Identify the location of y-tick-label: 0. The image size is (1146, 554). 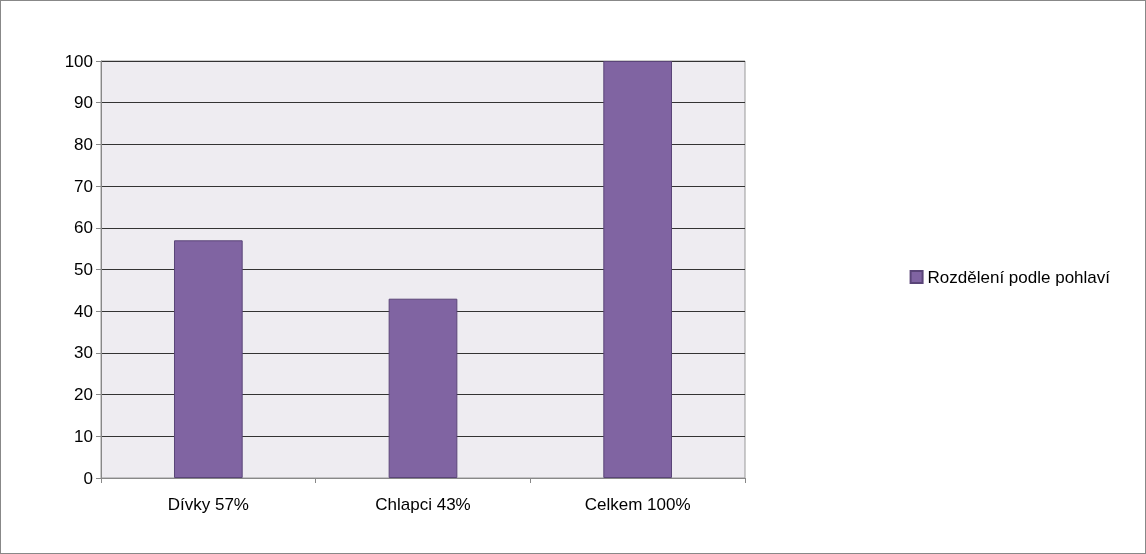
(88, 478).